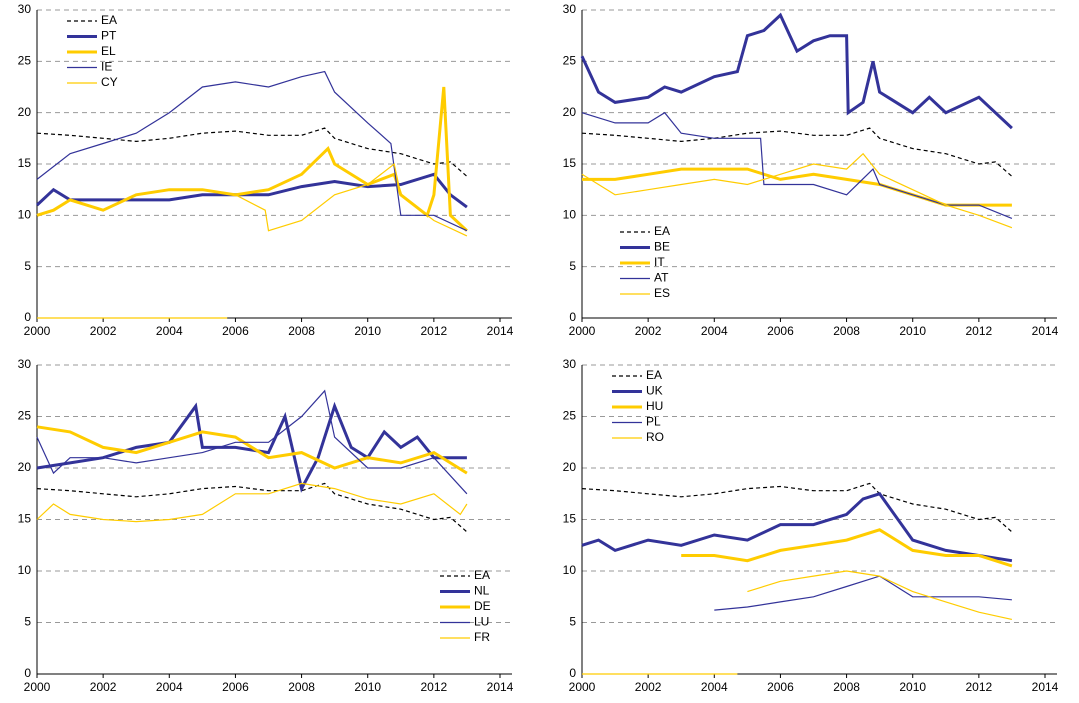  Describe the element at coordinates (655, 437) in the screenshot. I see `legend-label: RO` at that location.